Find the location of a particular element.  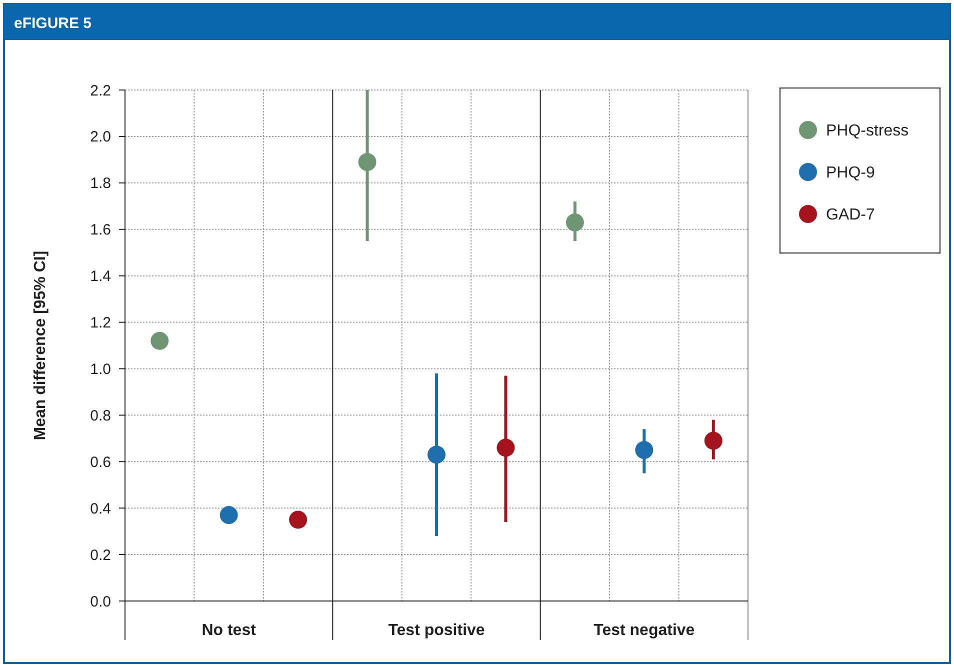

x-tick-label: Test positive is located at coordinates (436, 630).